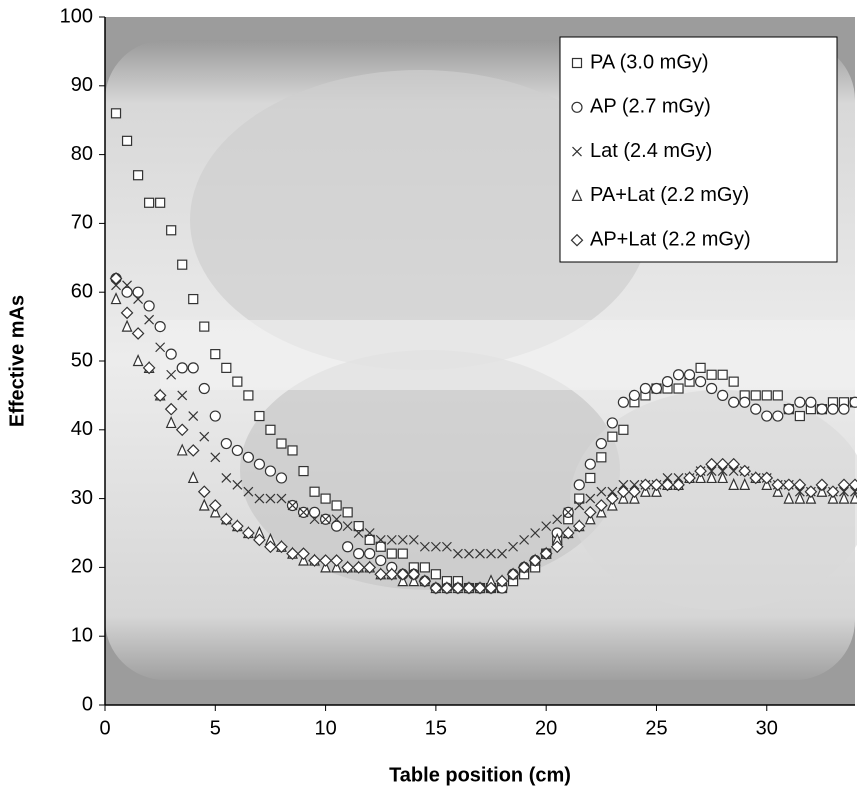 This screenshot has height=797, width=857. I want to click on y-tick-label: 80, so click(82, 154).